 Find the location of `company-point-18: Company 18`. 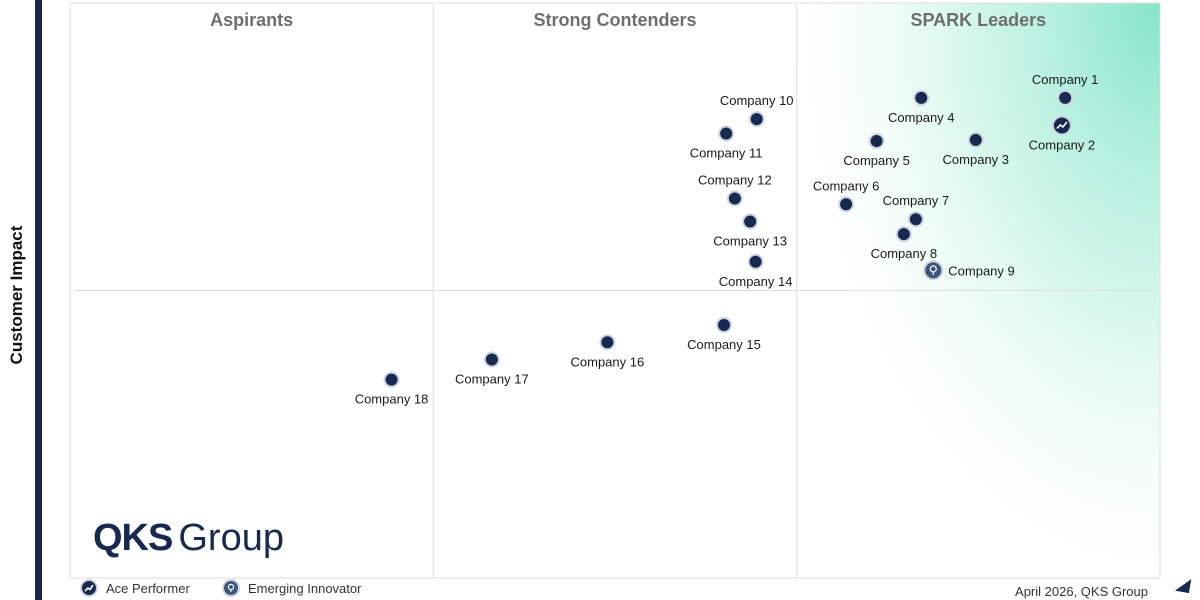

company-point-18: Company 18 is located at coordinates (392, 389).